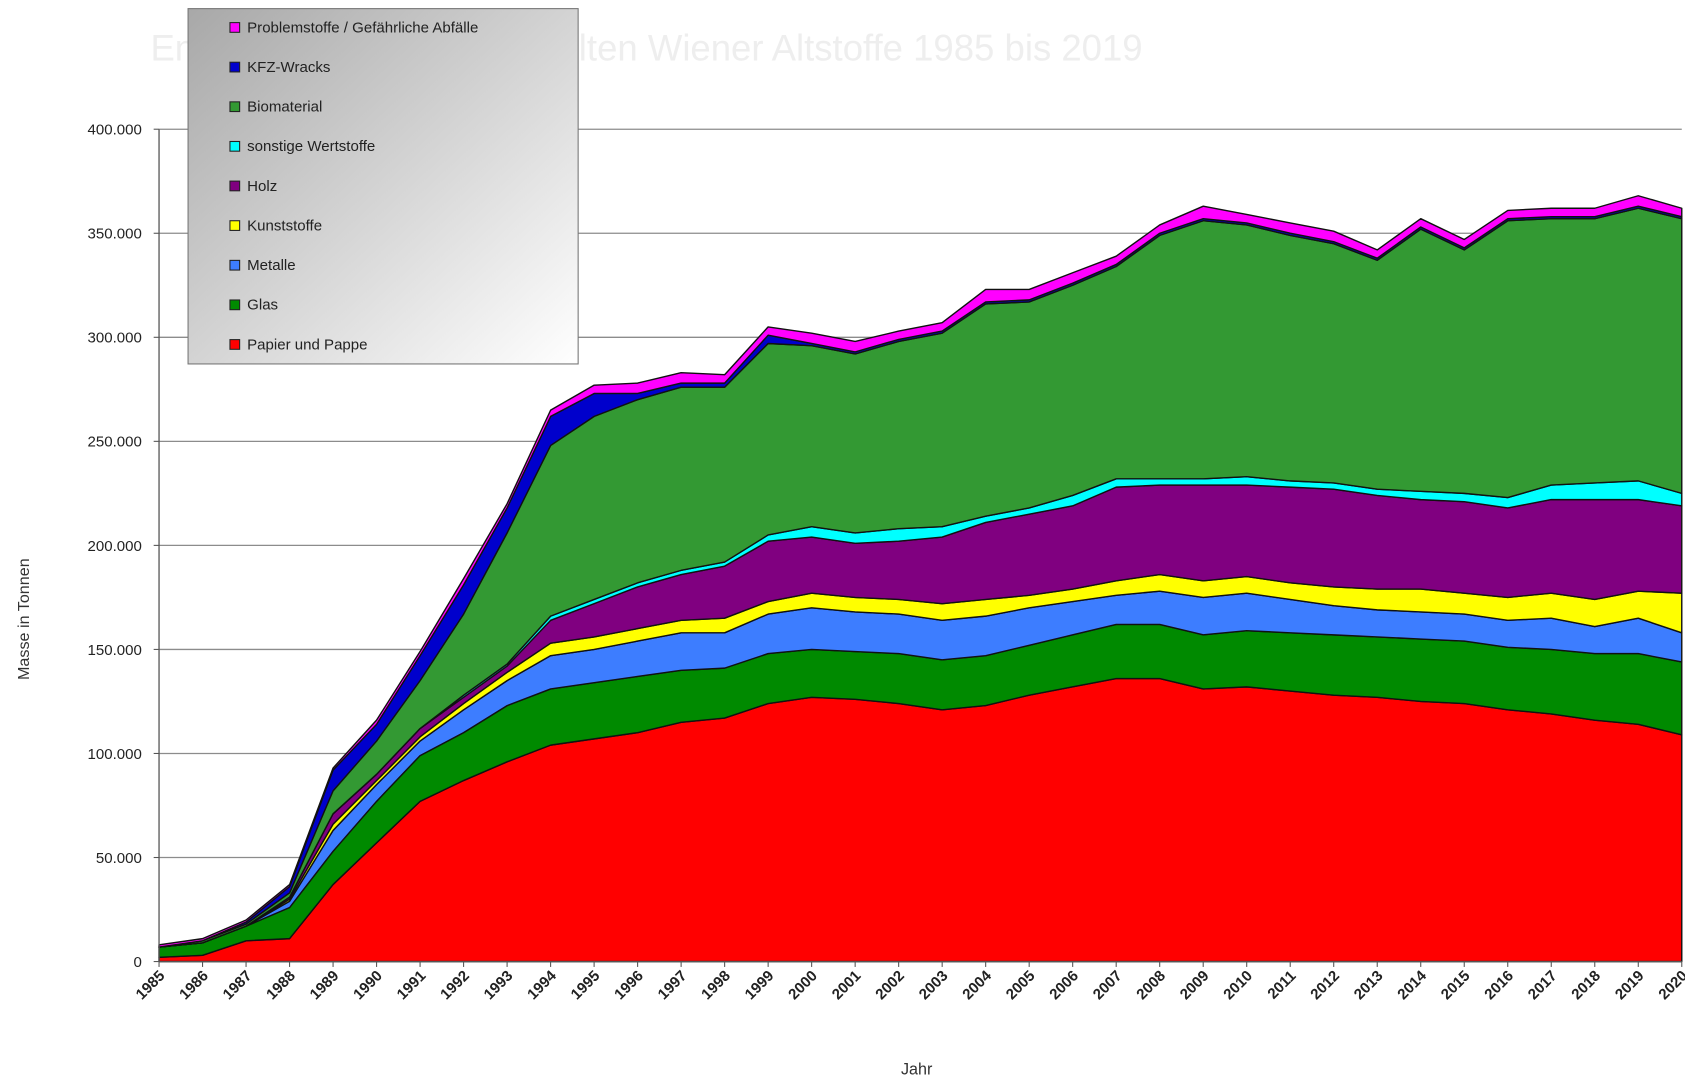 This screenshot has width=1685, height=1080. What do you see at coordinates (288, 67) in the screenshot?
I see `legend-label: KFZ-Wracks` at bounding box center [288, 67].